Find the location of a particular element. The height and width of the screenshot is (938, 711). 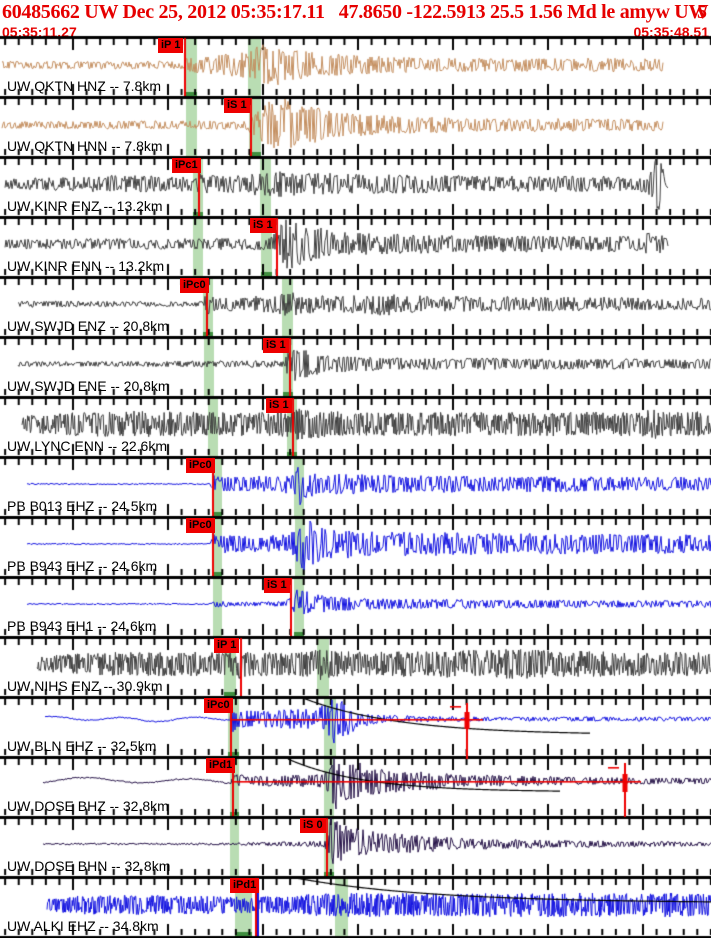

trace-label: PB B013 EHZ -- 24.5km is located at coordinates (82, 506).